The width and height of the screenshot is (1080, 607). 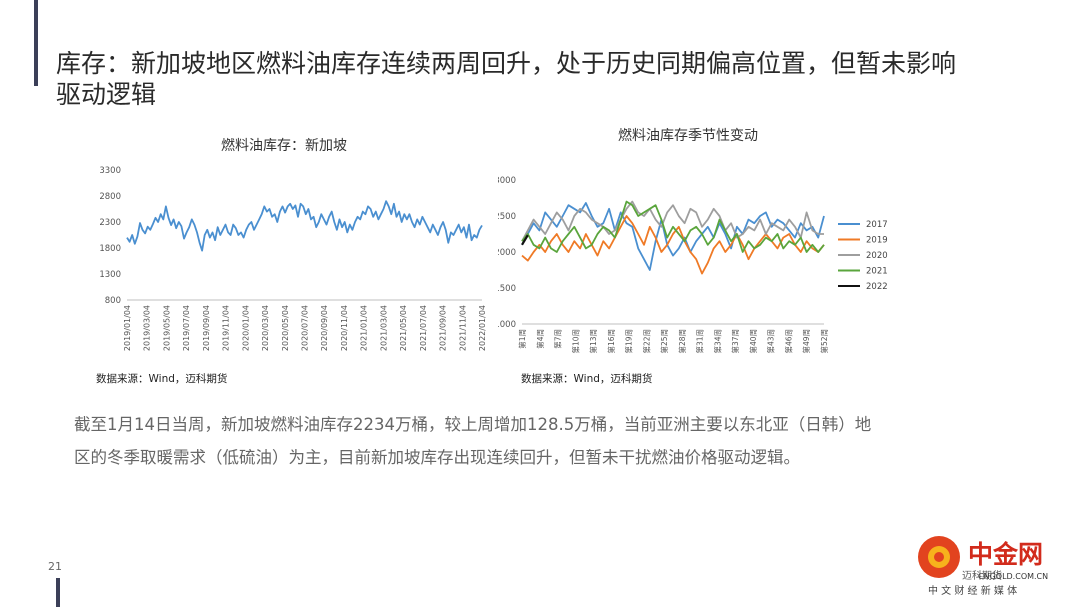 What do you see at coordinates (717, 341) in the screenshot?
I see `x-tick-label: 第34周` at bounding box center [717, 341].